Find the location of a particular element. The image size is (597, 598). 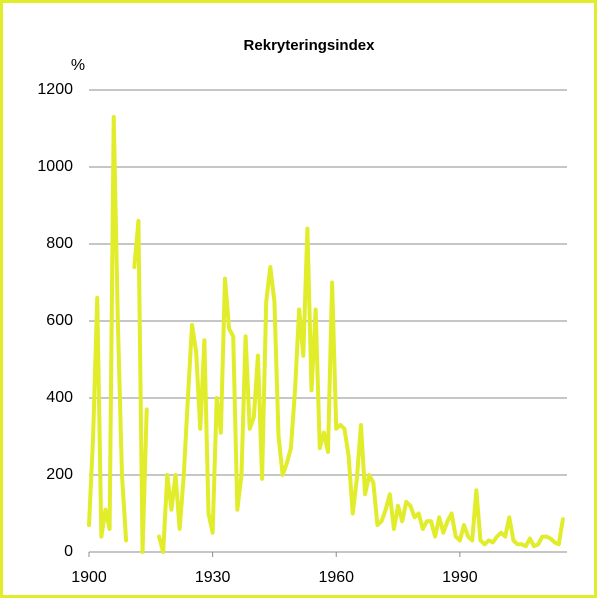

x-tick-label: 1930 is located at coordinates (213, 577).